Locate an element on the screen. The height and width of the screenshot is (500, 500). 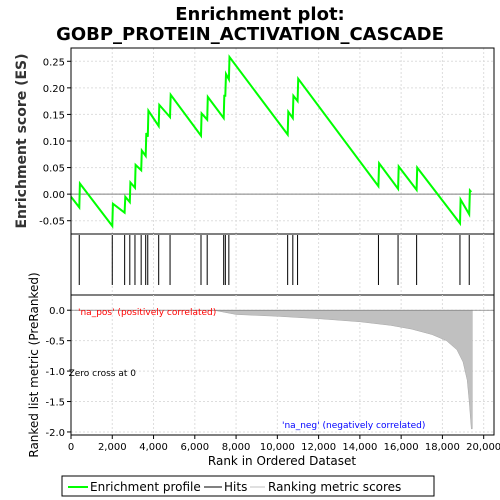
es-ytick-label: -0.05 is located at coordinates (52, 222).